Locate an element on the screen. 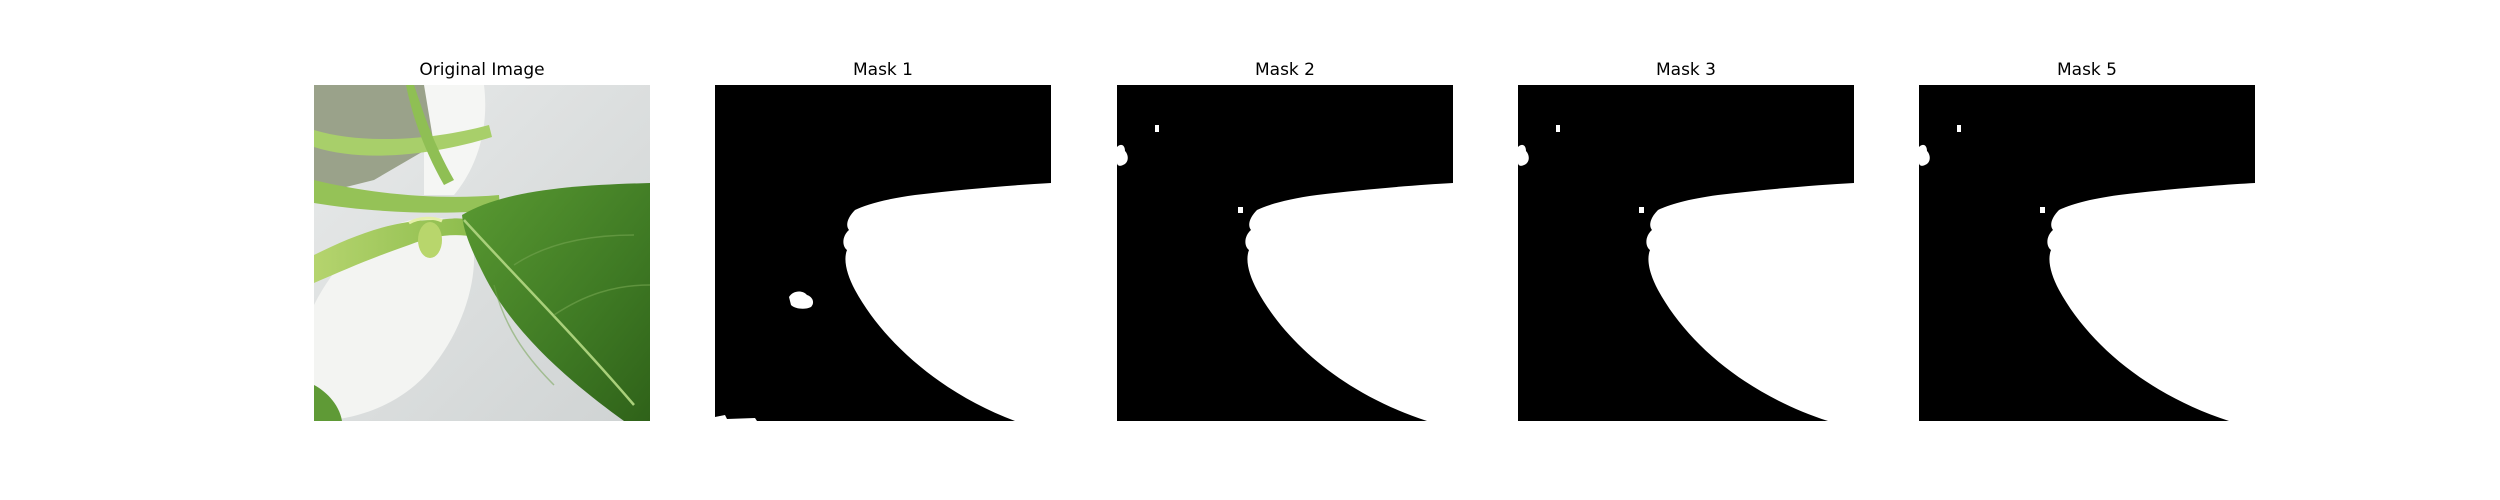 This screenshot has height=500, width=2500. panel-mask-3: Mask 3 is located at coordinates (1686, 250).